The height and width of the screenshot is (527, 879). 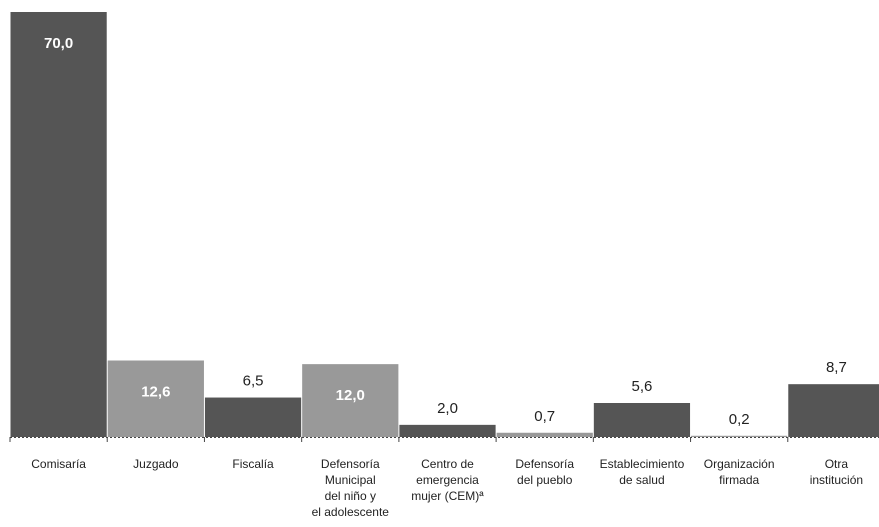 I want to click on bar-value-label: 12,0, so click(x=350, y=395).